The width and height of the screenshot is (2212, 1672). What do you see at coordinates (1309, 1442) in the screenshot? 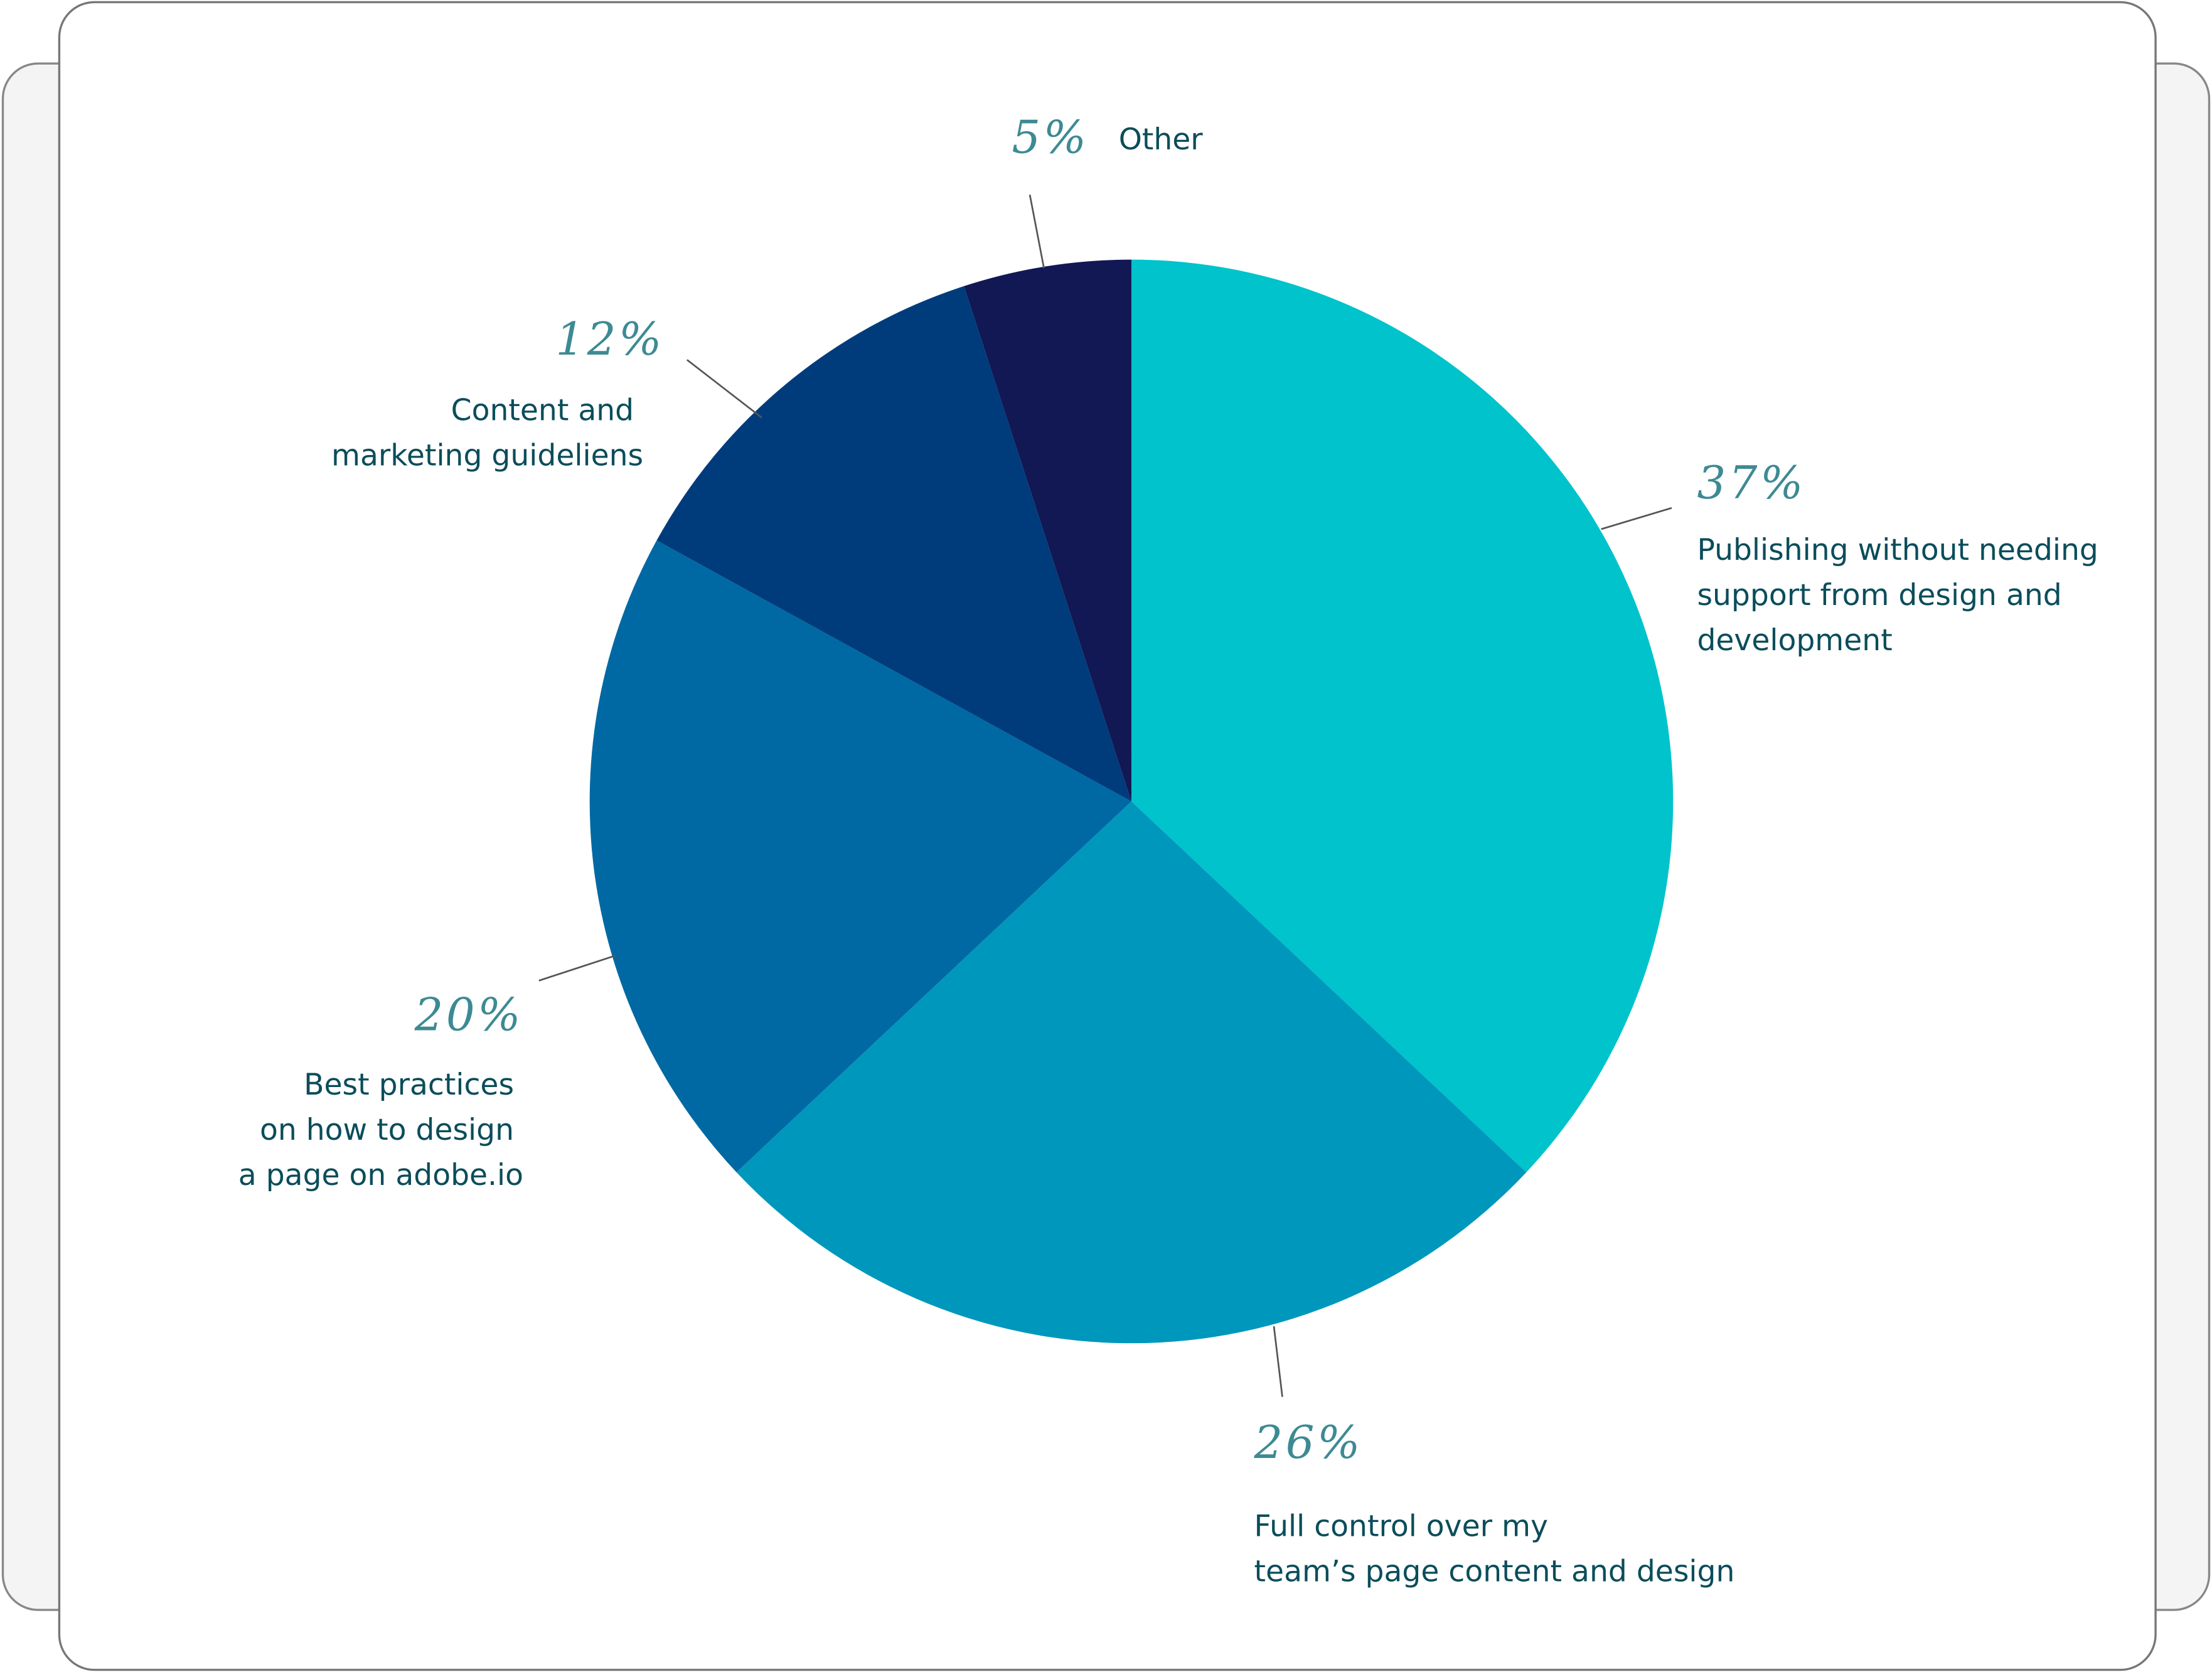
I see `value-label: 26%` at bounding box center [1309, 1442].